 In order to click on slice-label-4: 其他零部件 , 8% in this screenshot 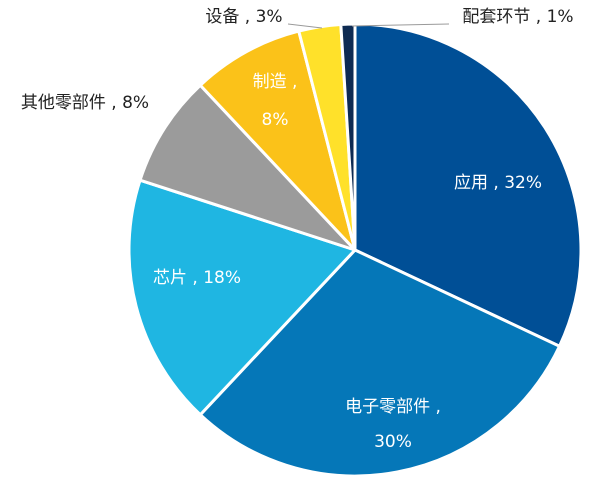, I will do `click(85, 103)`.